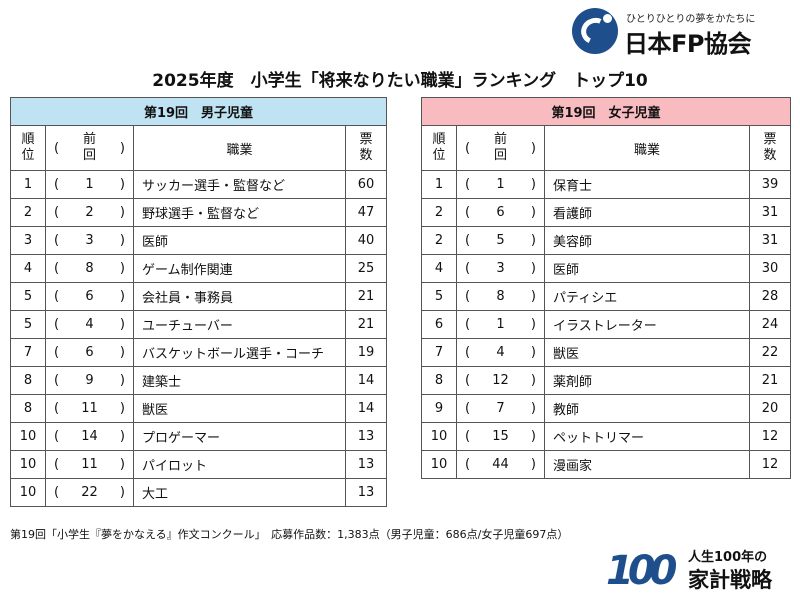  I want to click on rank-cell: 7, so click(28, 352).